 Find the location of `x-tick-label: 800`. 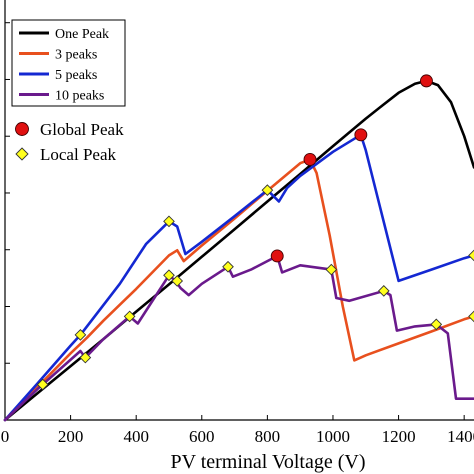

x-tick-label: 800 is located at coordinates (268, 436).